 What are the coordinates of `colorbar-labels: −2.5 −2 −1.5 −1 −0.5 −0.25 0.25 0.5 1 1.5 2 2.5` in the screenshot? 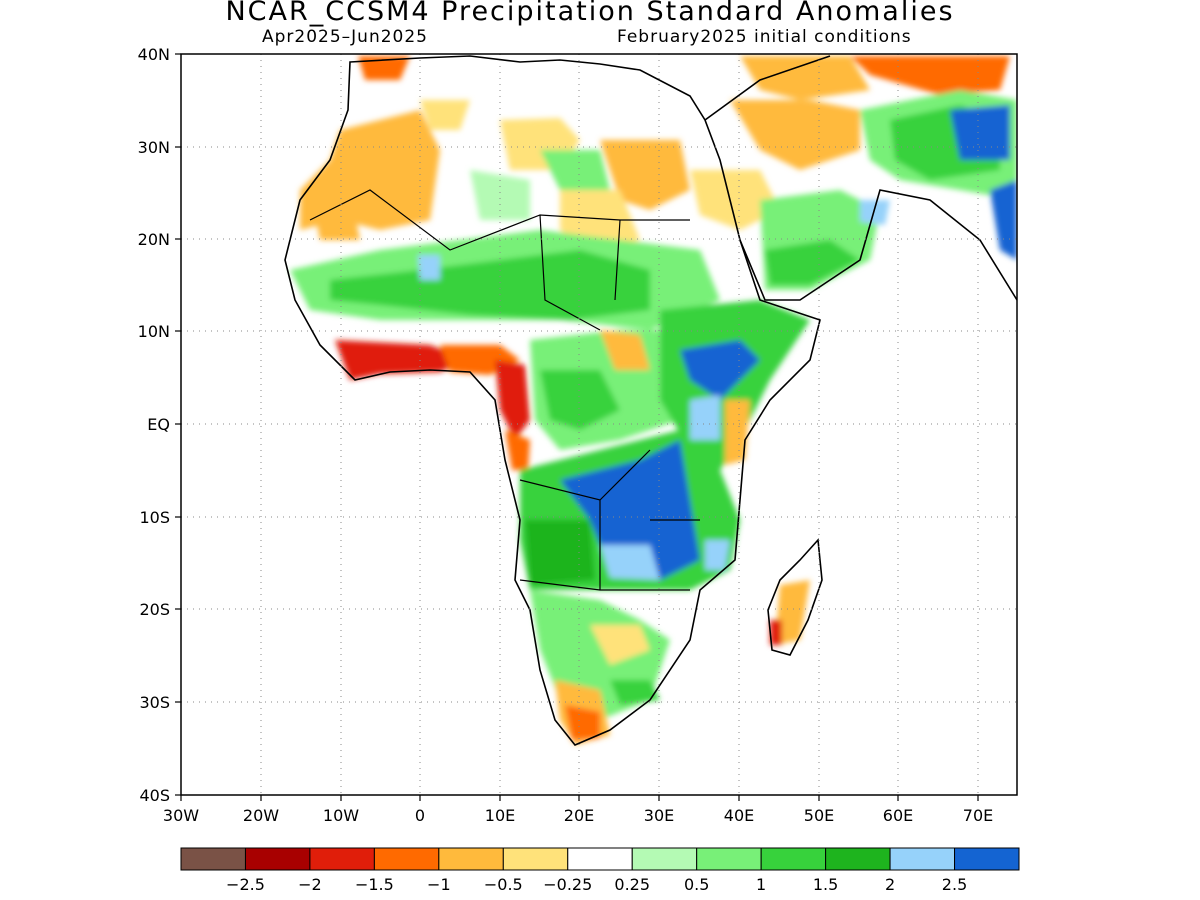 It's located at (596, 884).